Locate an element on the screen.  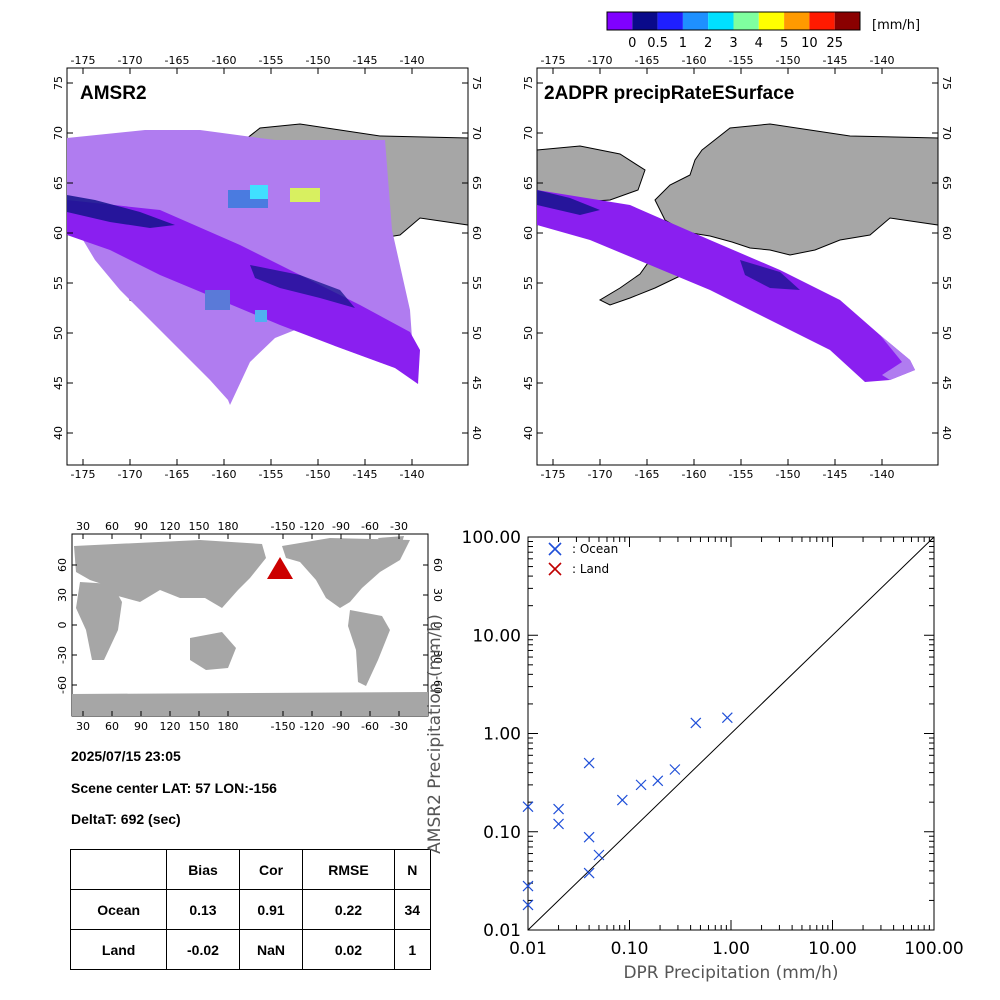
scatter-x-label: DPR Precipitation (mm/h) is located at coordinates (730, 973).